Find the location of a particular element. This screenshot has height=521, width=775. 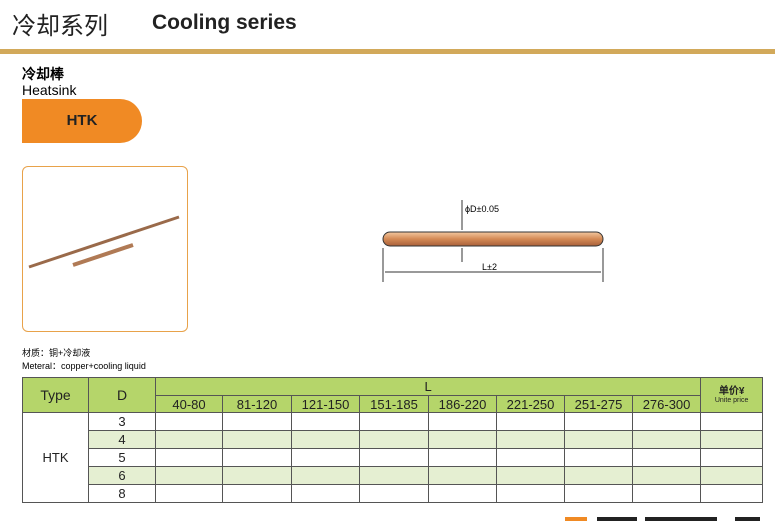

header-cell: Type is located at coordinates (55, 395).